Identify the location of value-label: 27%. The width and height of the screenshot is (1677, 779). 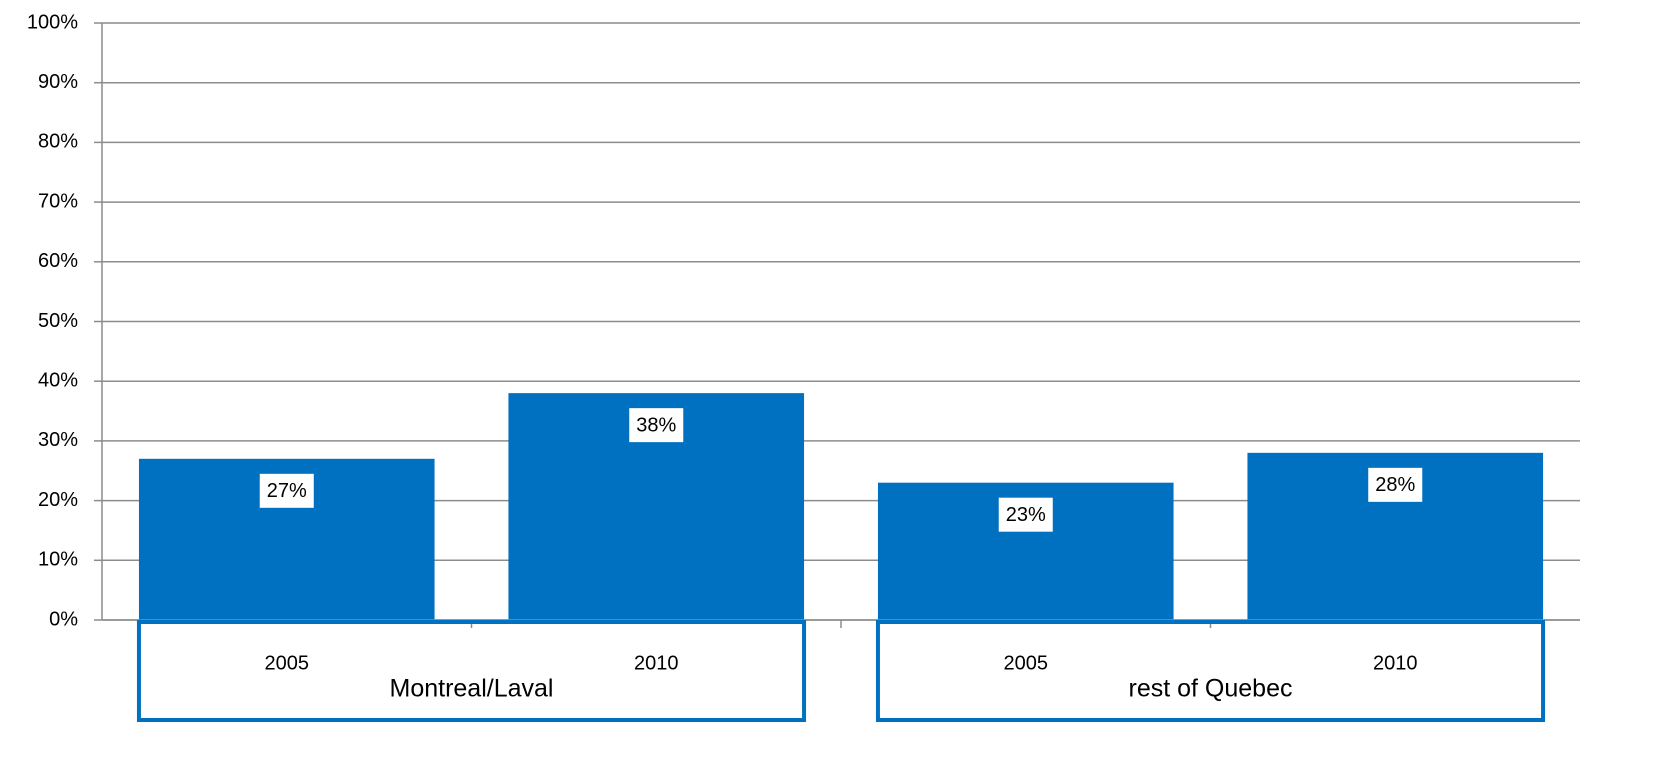
(287, 491).